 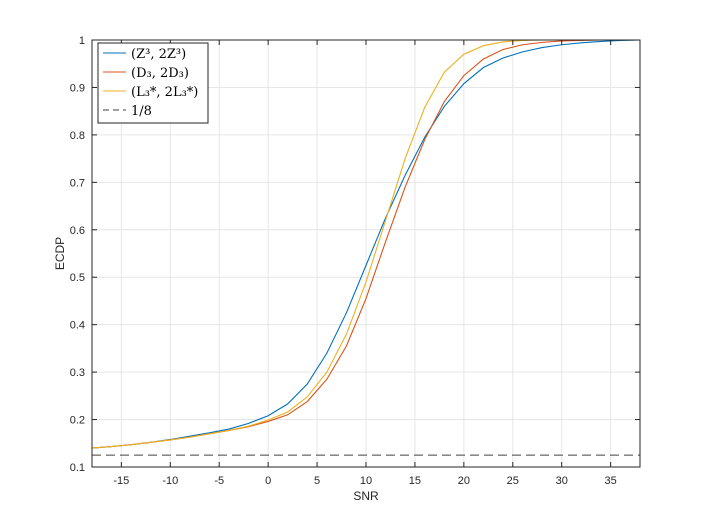 What do you see at coordinates (611, 481) in the screenshot?
I see `x-tick-label: 35` at bounding box center [611, 481].